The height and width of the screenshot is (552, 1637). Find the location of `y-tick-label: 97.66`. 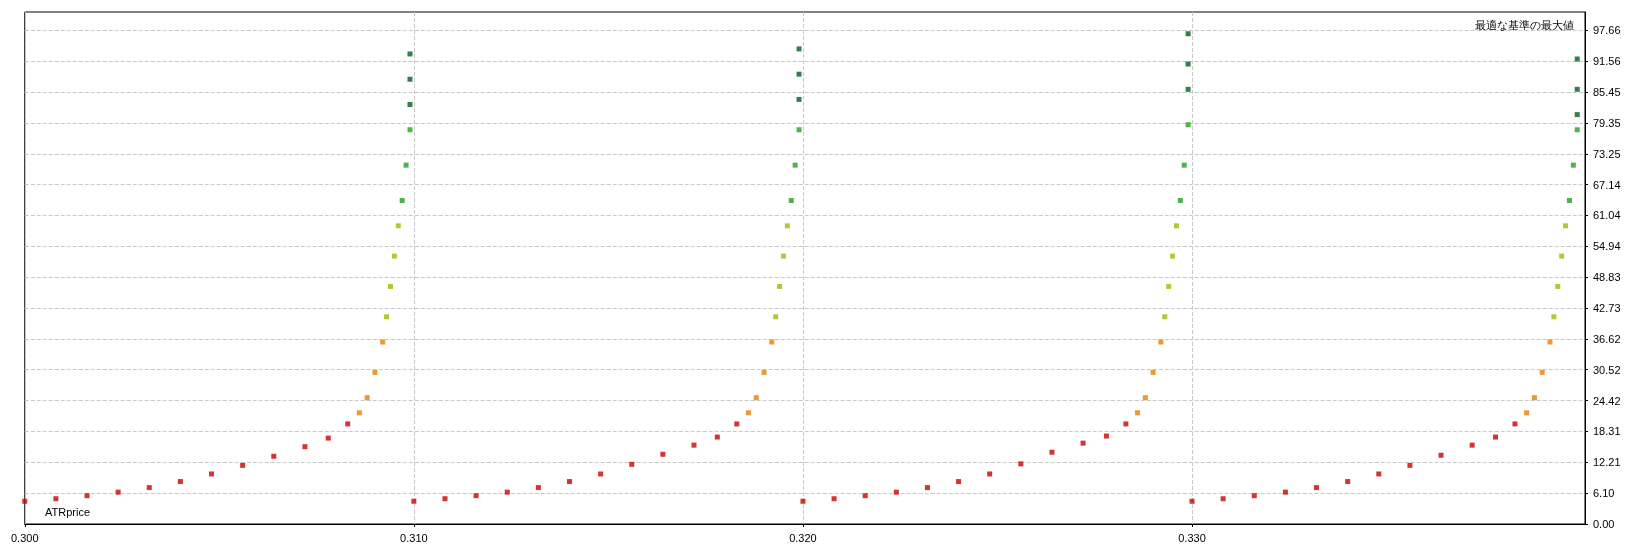

y-tick-label: 97.66 is located at coordinates (1607, 30).